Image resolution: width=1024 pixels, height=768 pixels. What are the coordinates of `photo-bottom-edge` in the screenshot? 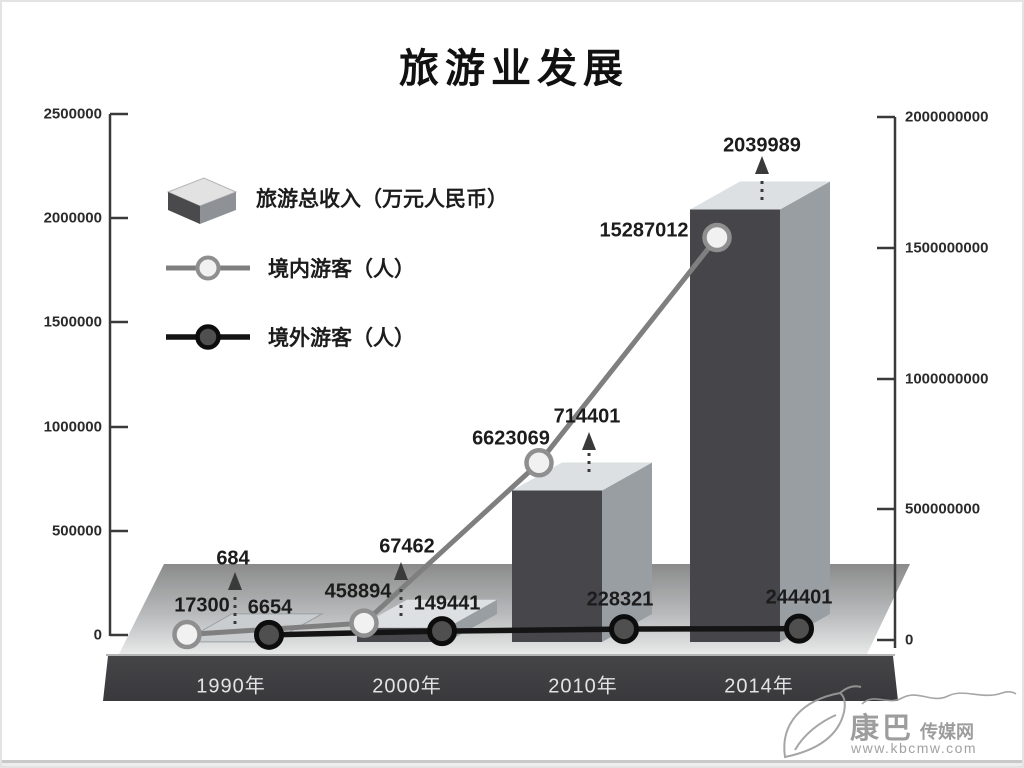 It's located at (512, 761).